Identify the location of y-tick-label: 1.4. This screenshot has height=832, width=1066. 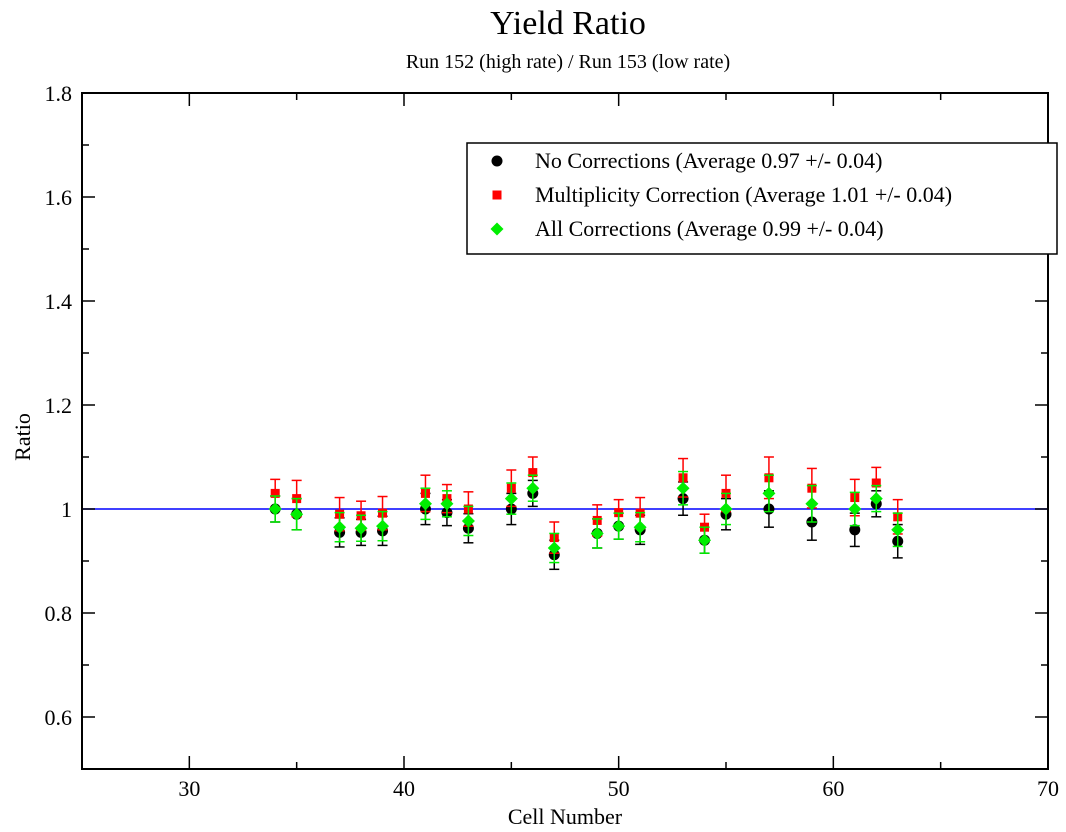
(59, 301).